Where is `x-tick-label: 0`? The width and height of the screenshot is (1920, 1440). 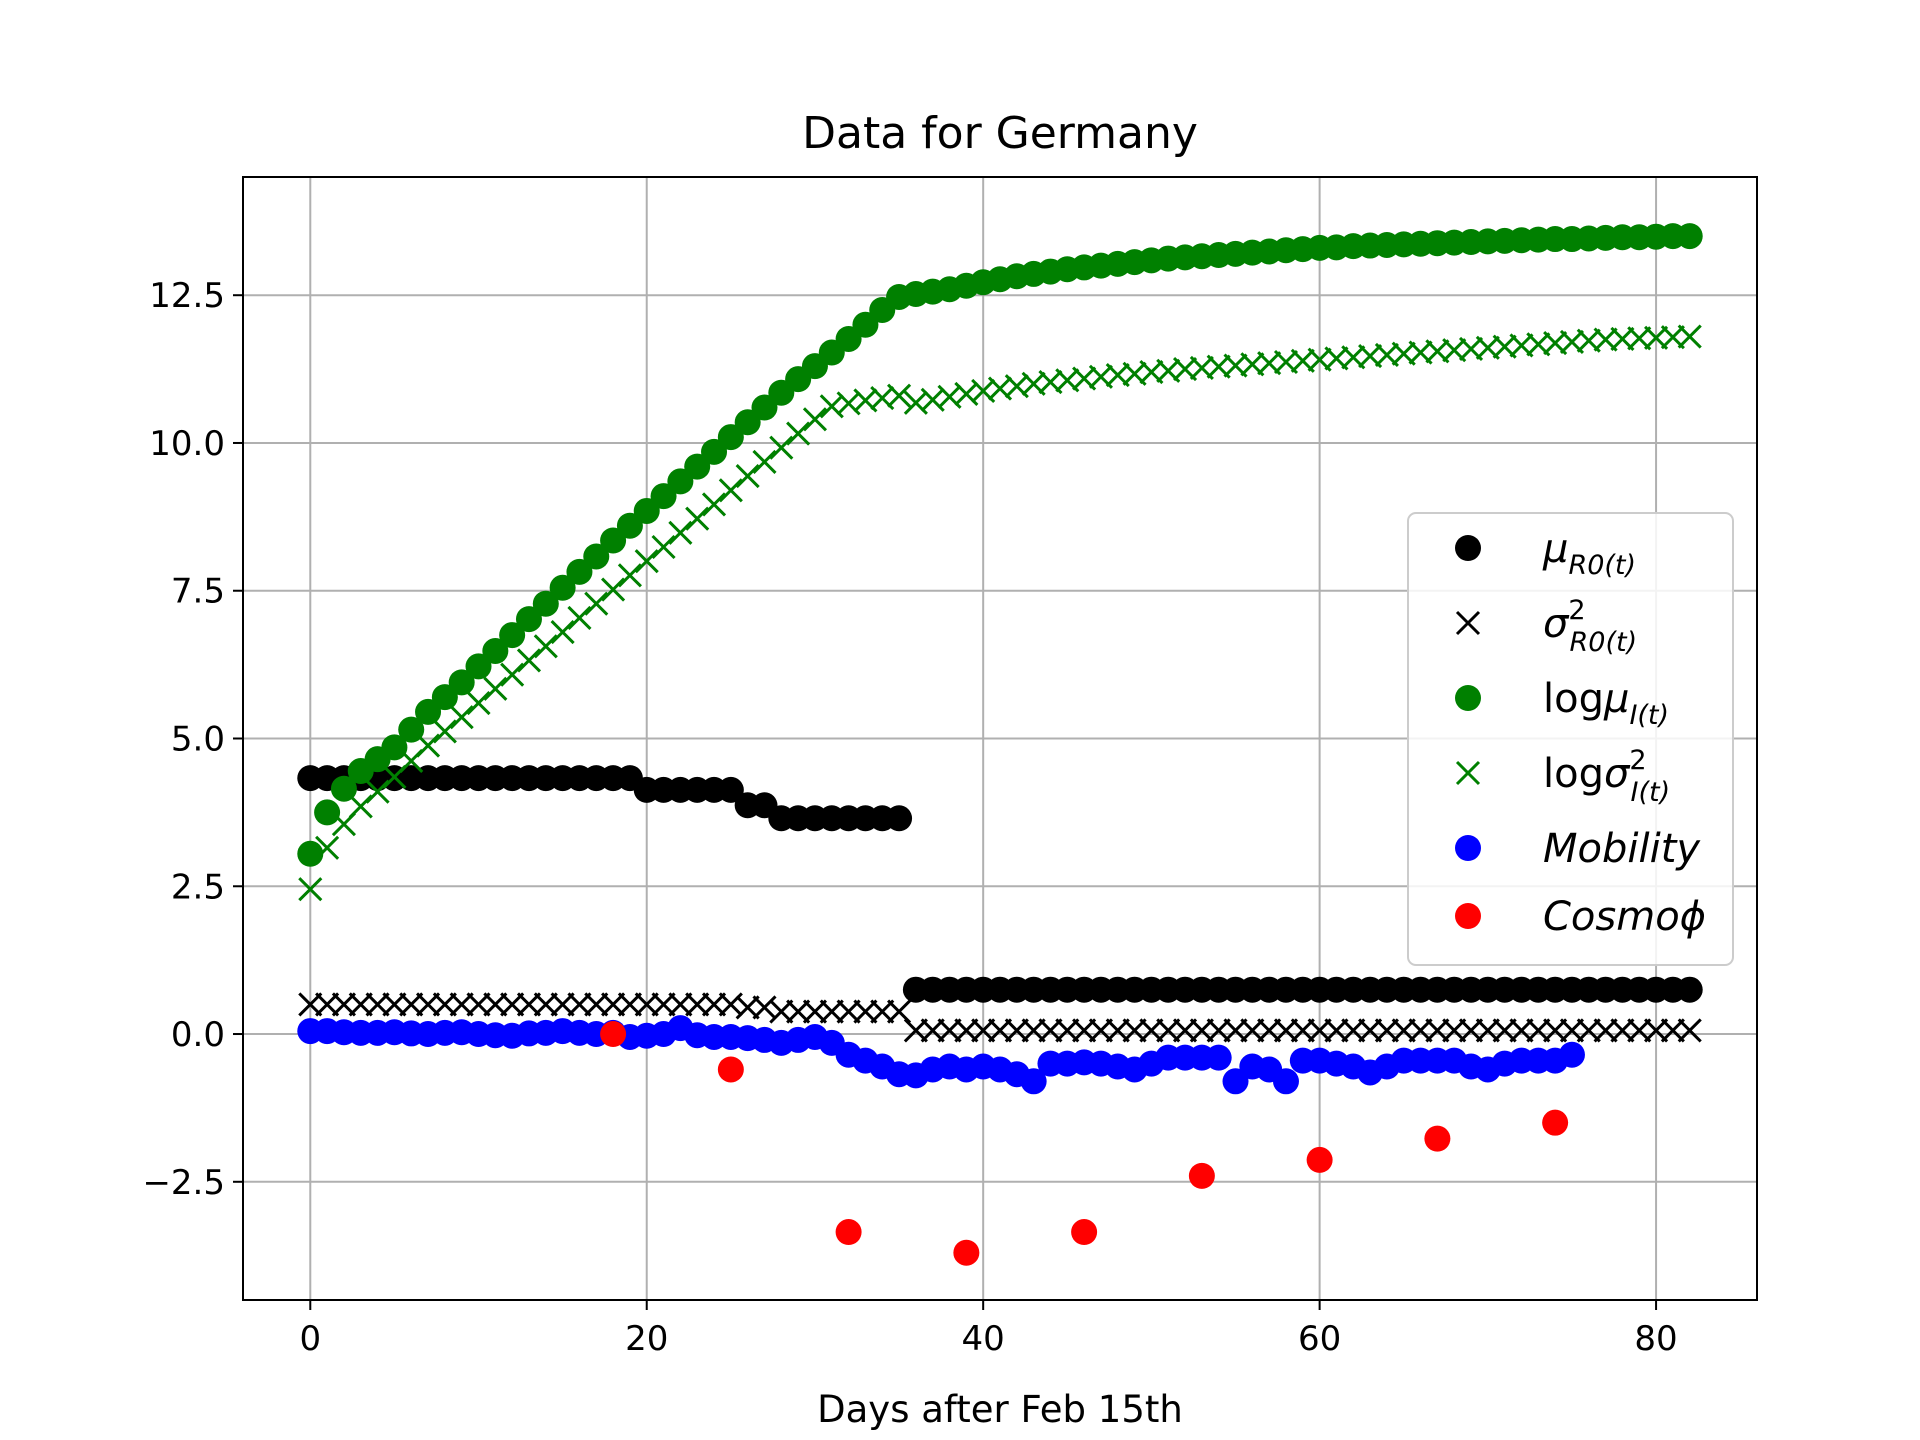 x-tick-label: 0 is located at coordinates (310, 1339).